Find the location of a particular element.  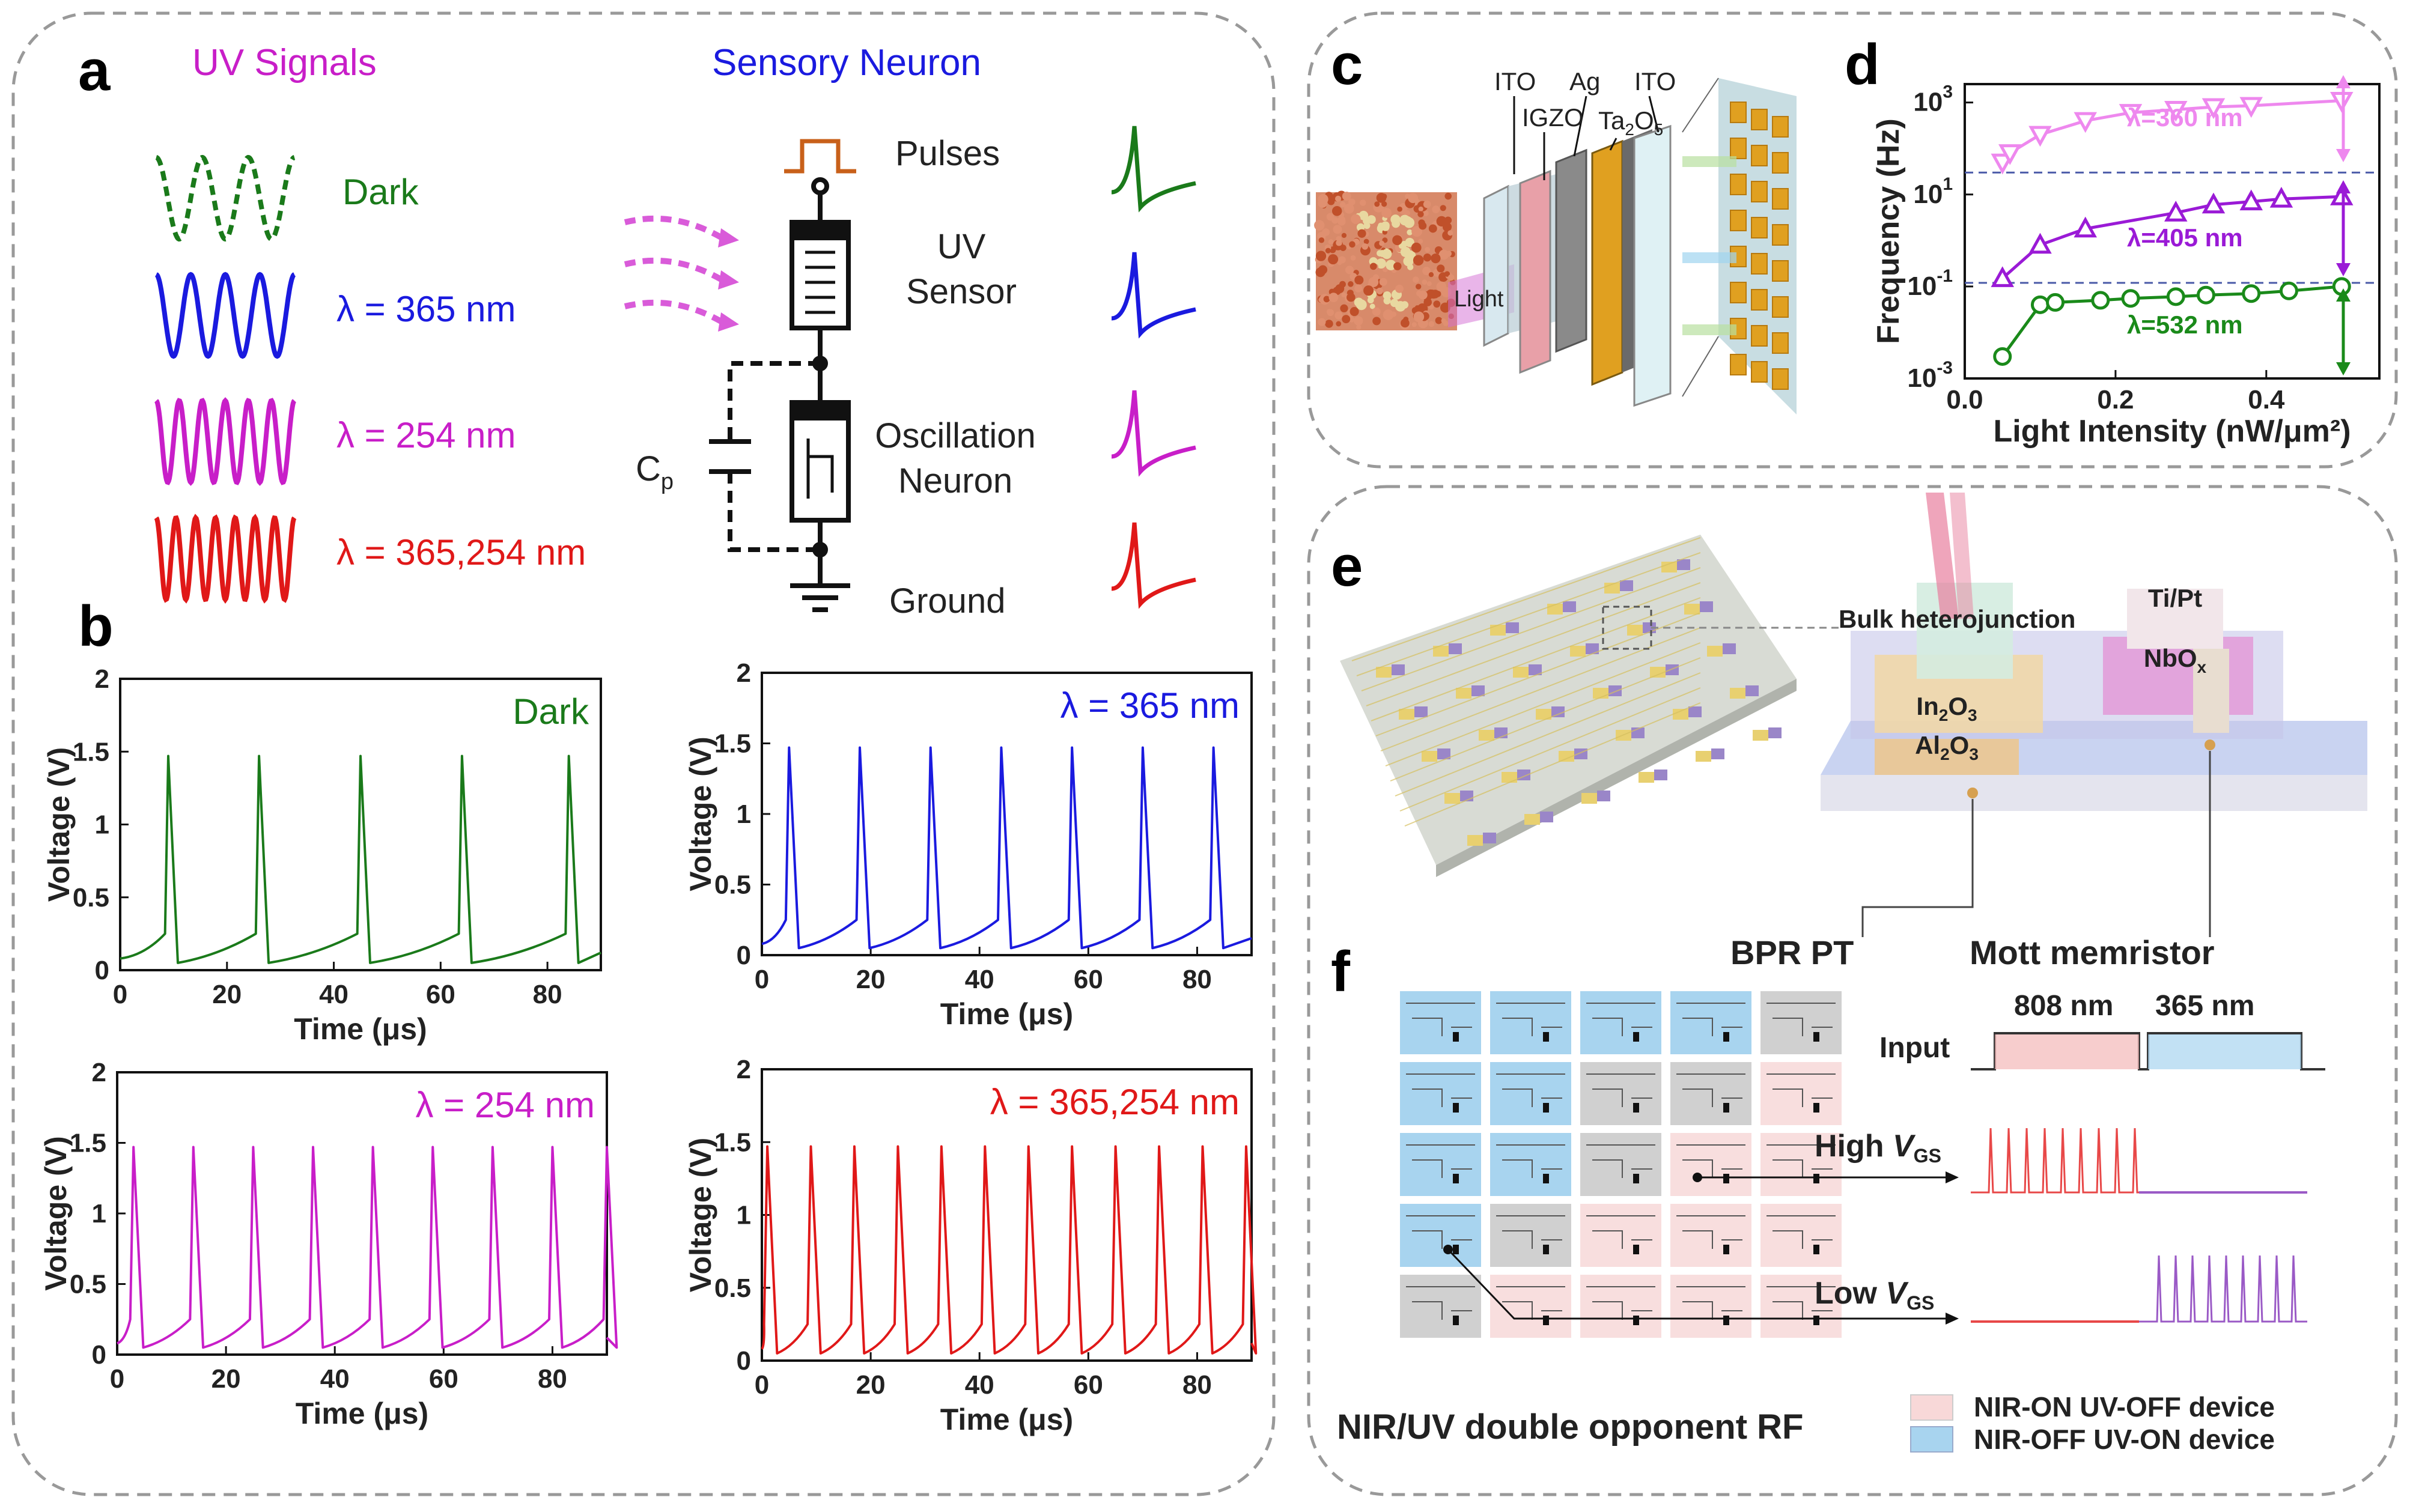

signal-label-254: λ = 254 nm is located at coordinates (426, 435).